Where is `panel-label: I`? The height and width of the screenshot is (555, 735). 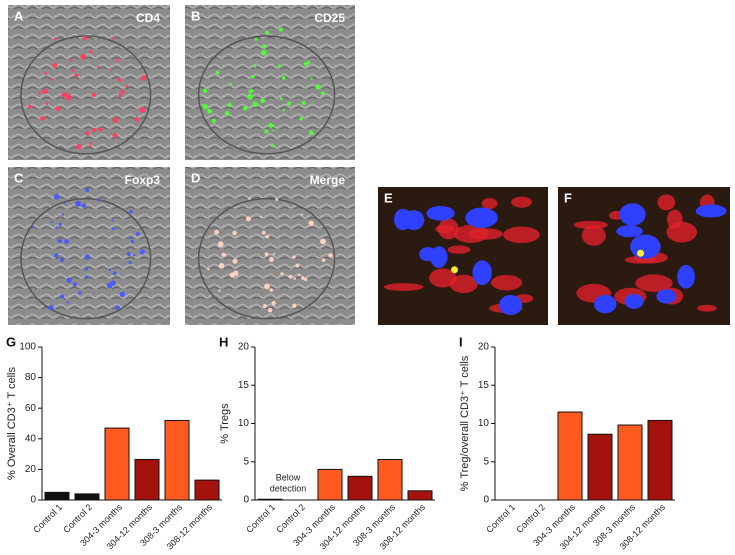
panel-label: I is located at coordinates (461, 341).